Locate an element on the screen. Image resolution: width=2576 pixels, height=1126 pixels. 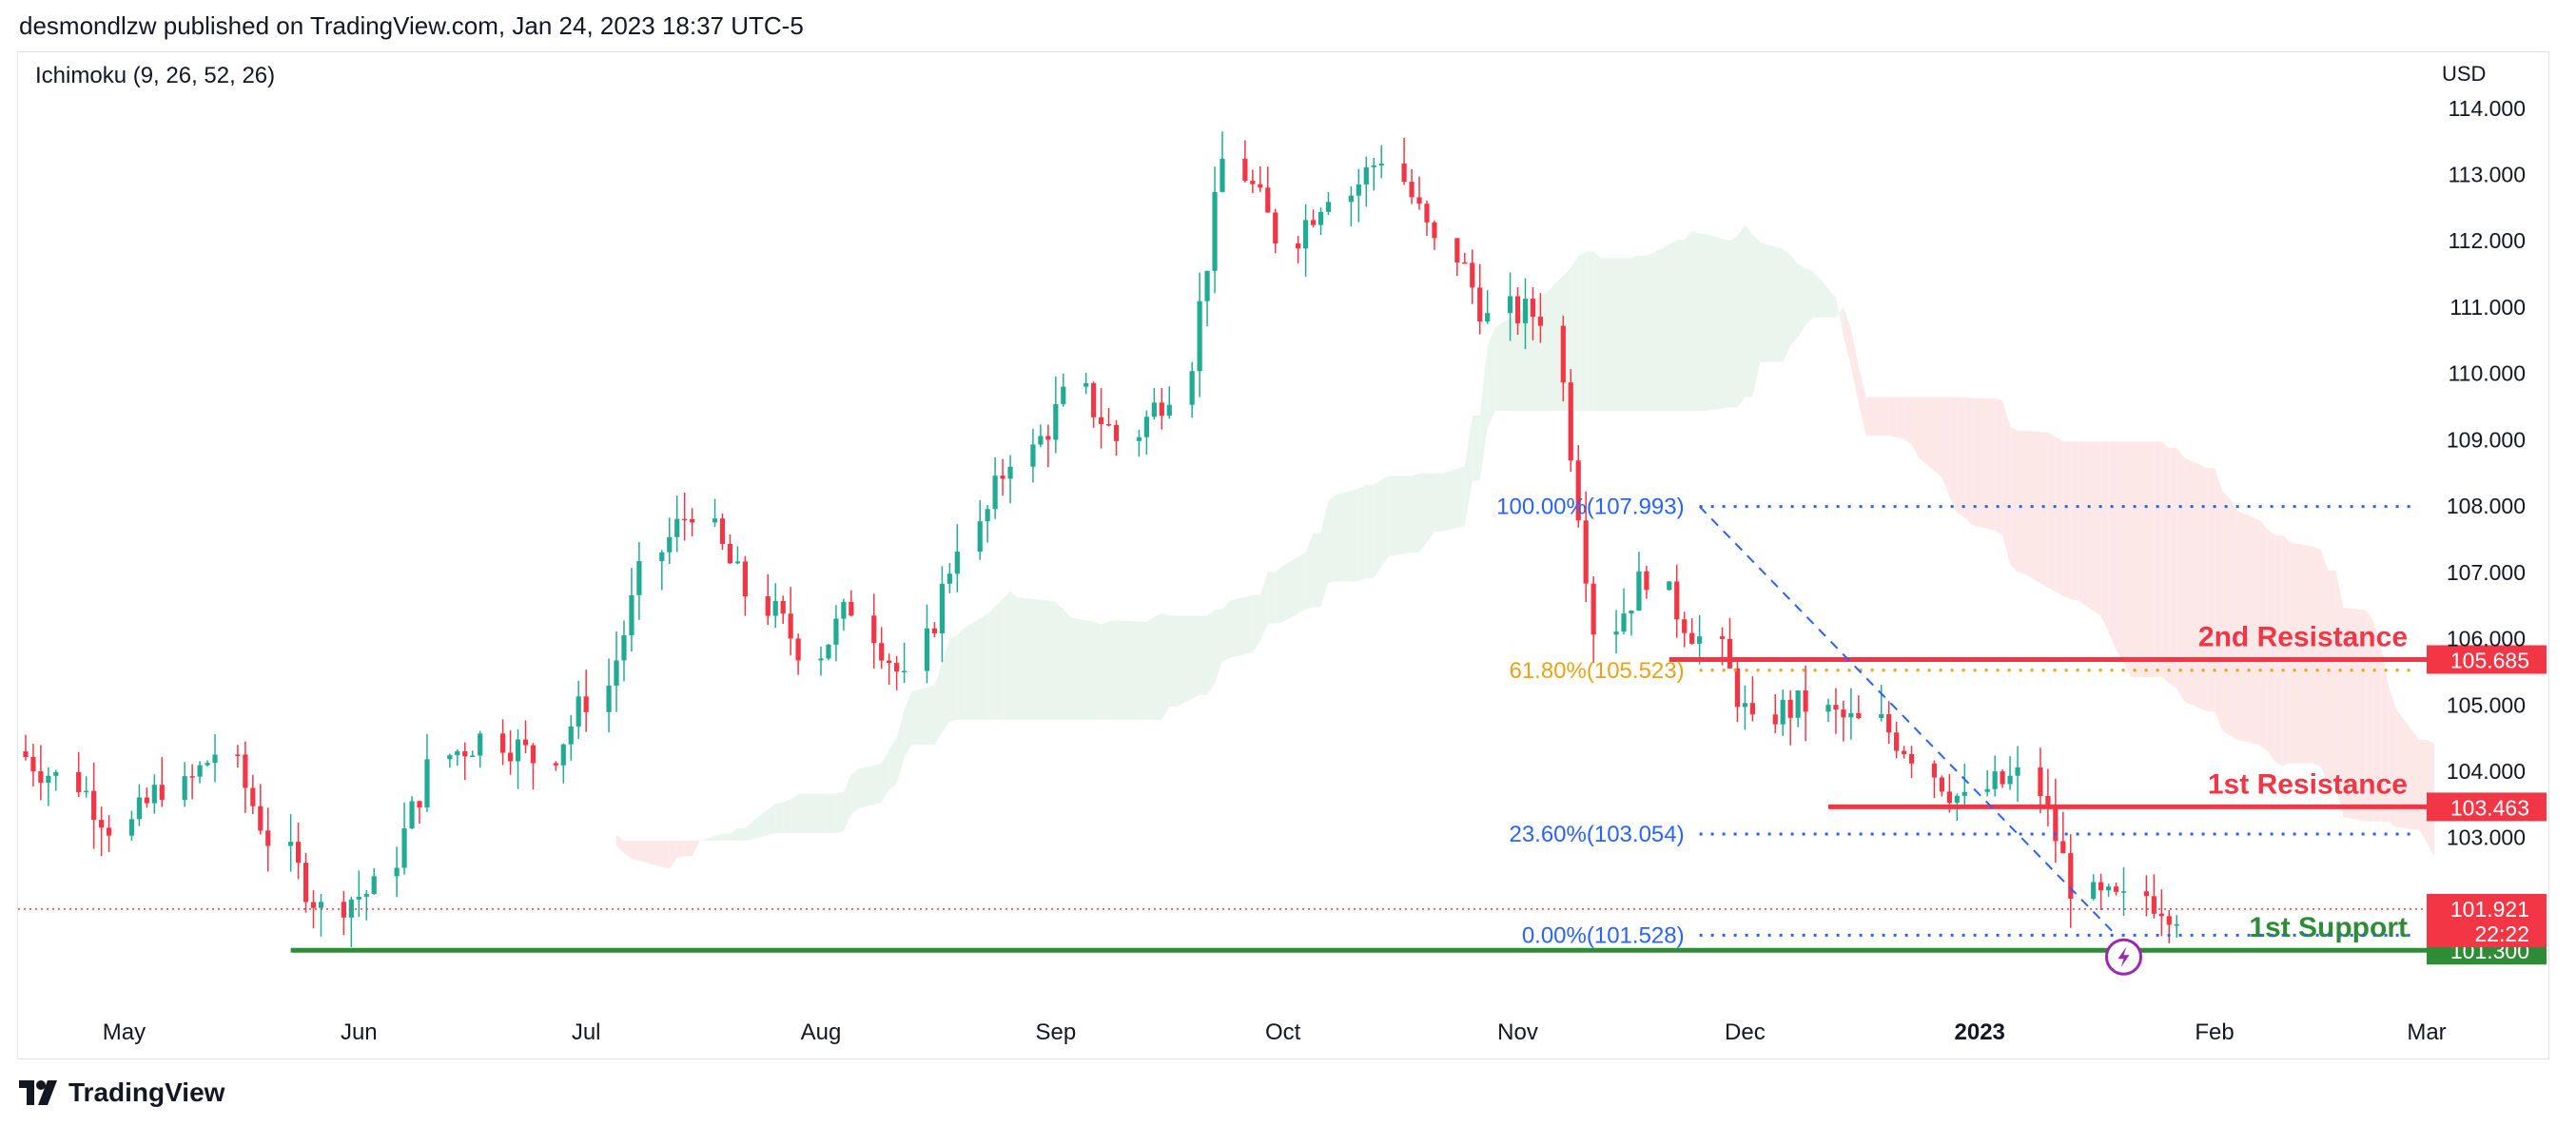
level-name: 2nd Resistance is located at coordinates (2303, 638).